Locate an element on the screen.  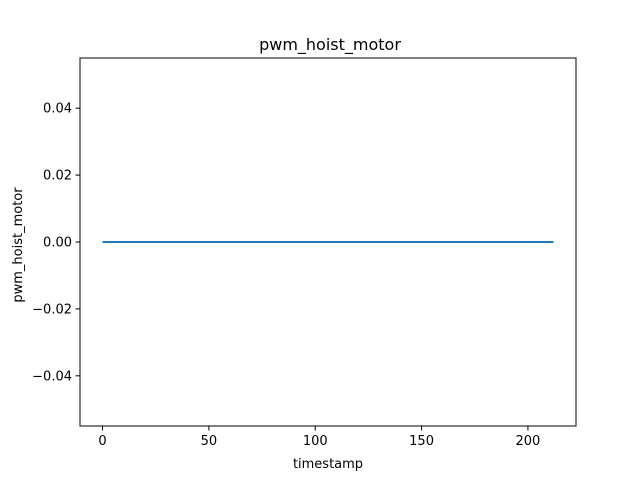
y-tick-label: 0.00 is located at coordinates (57, 243).